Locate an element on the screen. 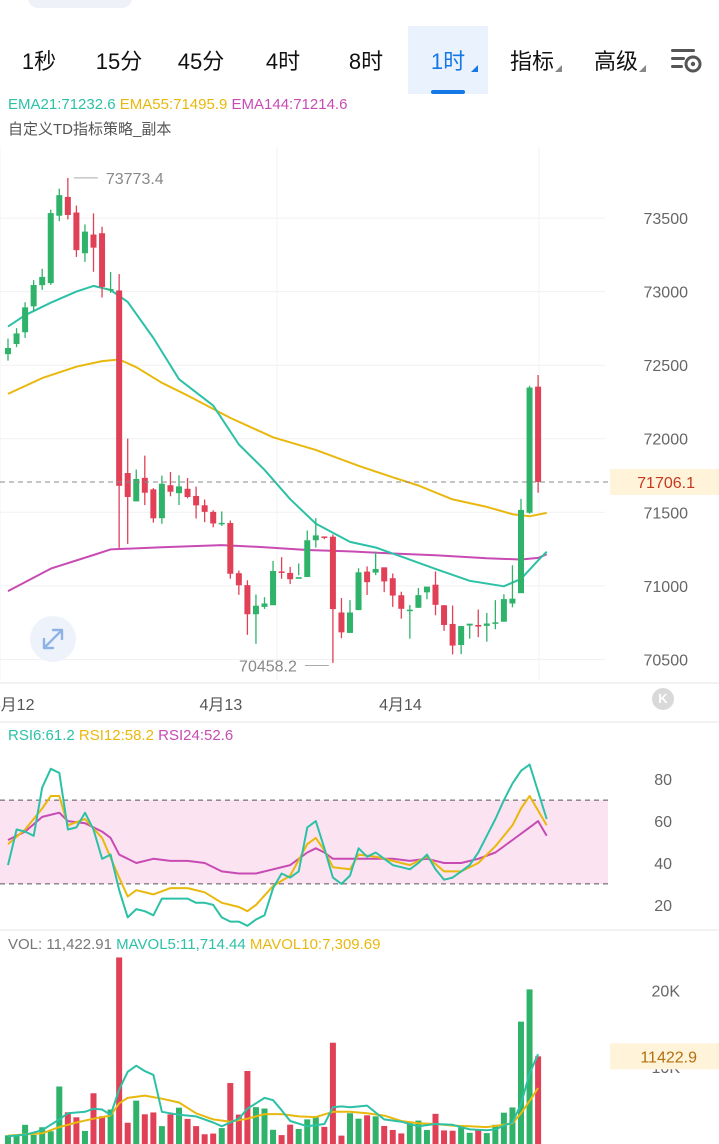 The width and height of the screenshot is (719, 1144). y-tick-label: 72000 is located at coordinates (666, 440).